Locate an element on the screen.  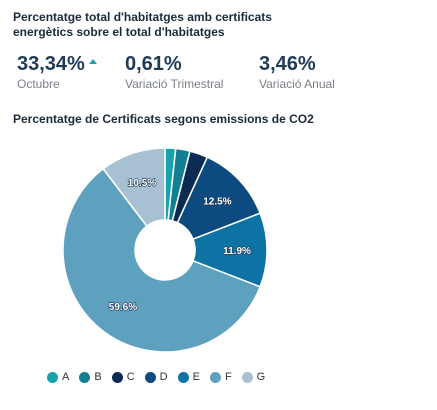
slice-label-f: 59.6% is located at coordinates (123, 307).